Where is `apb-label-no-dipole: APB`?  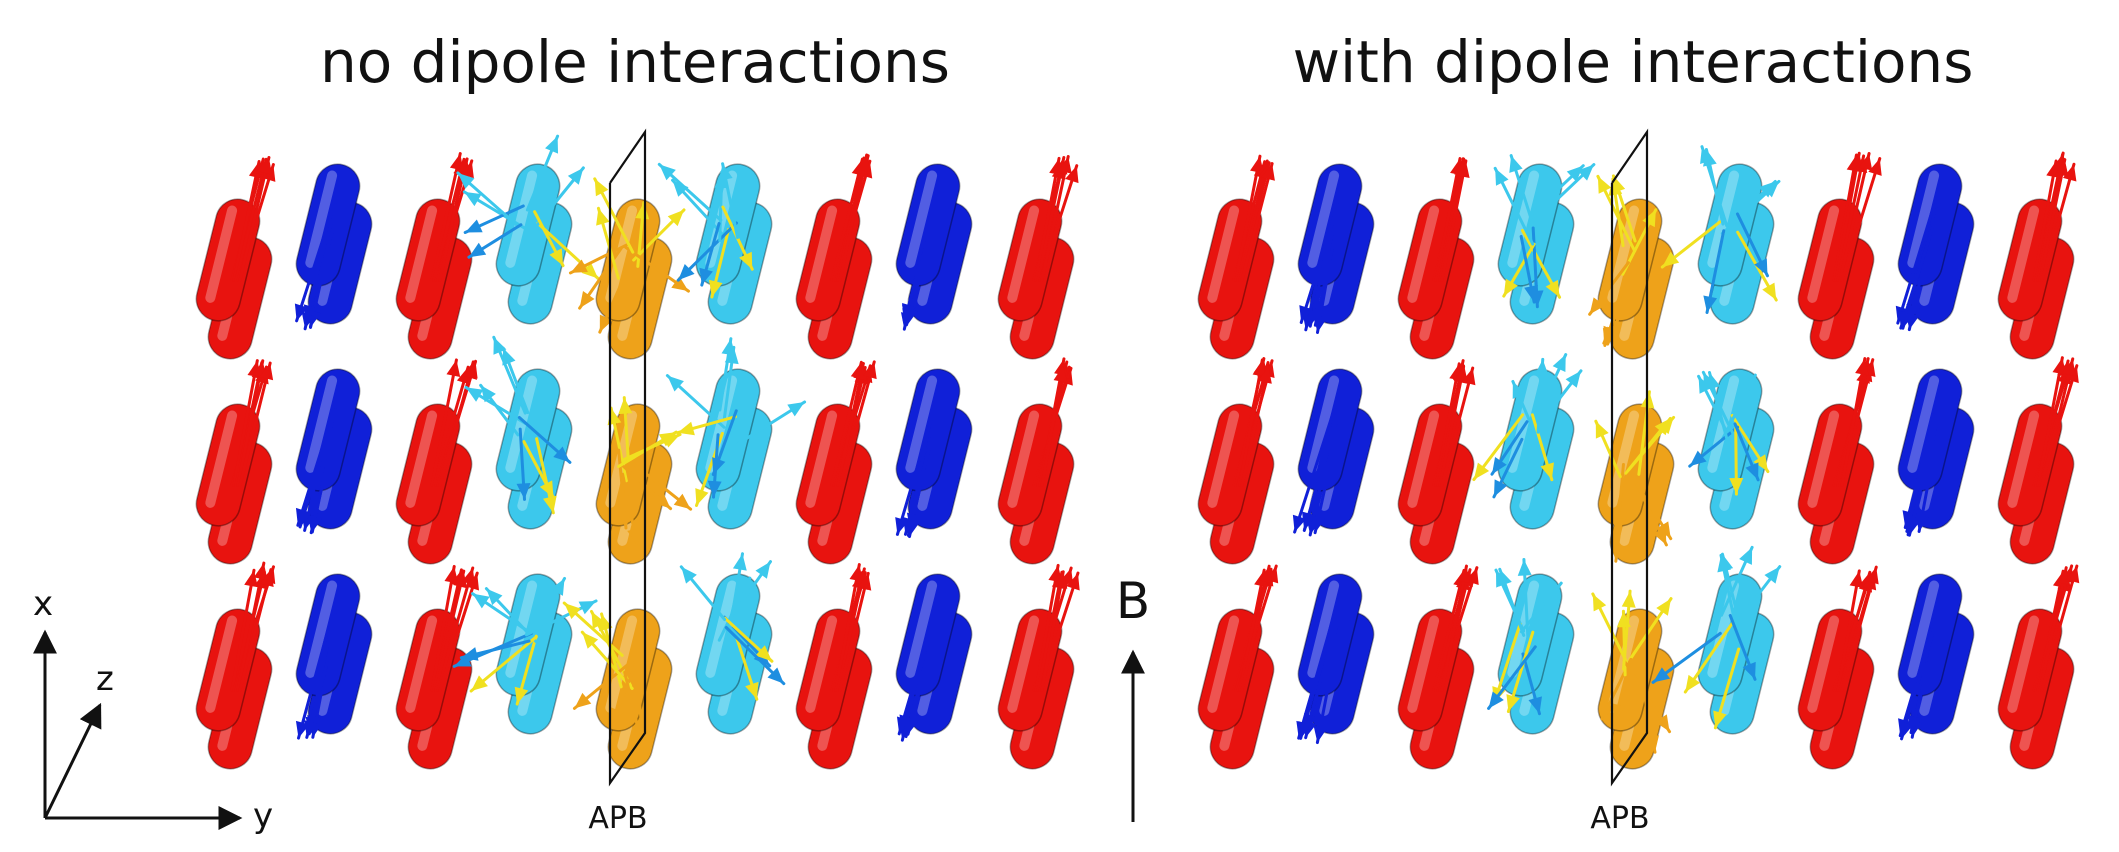
apb-label-no-dipole: APB is located at coordinates (617, 818).